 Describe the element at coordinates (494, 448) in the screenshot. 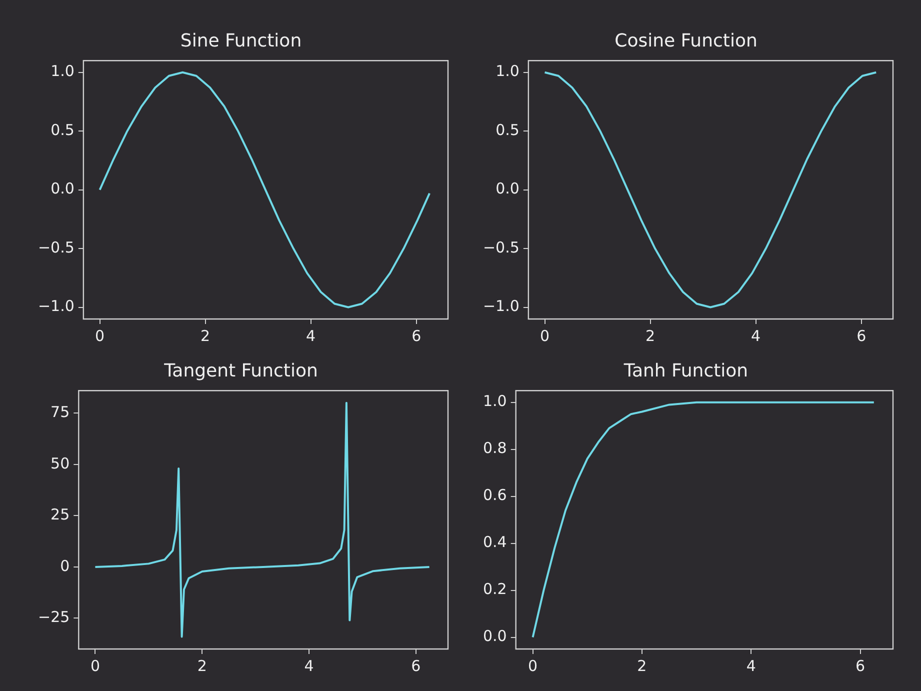

I see `y-tick-label: 0.8` at that location.